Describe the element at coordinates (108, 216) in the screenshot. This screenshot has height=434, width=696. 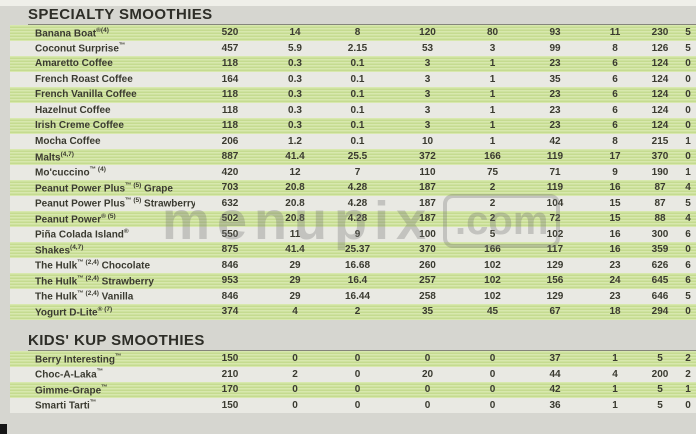
I see `trademark-mark: ® (5)` at that location.